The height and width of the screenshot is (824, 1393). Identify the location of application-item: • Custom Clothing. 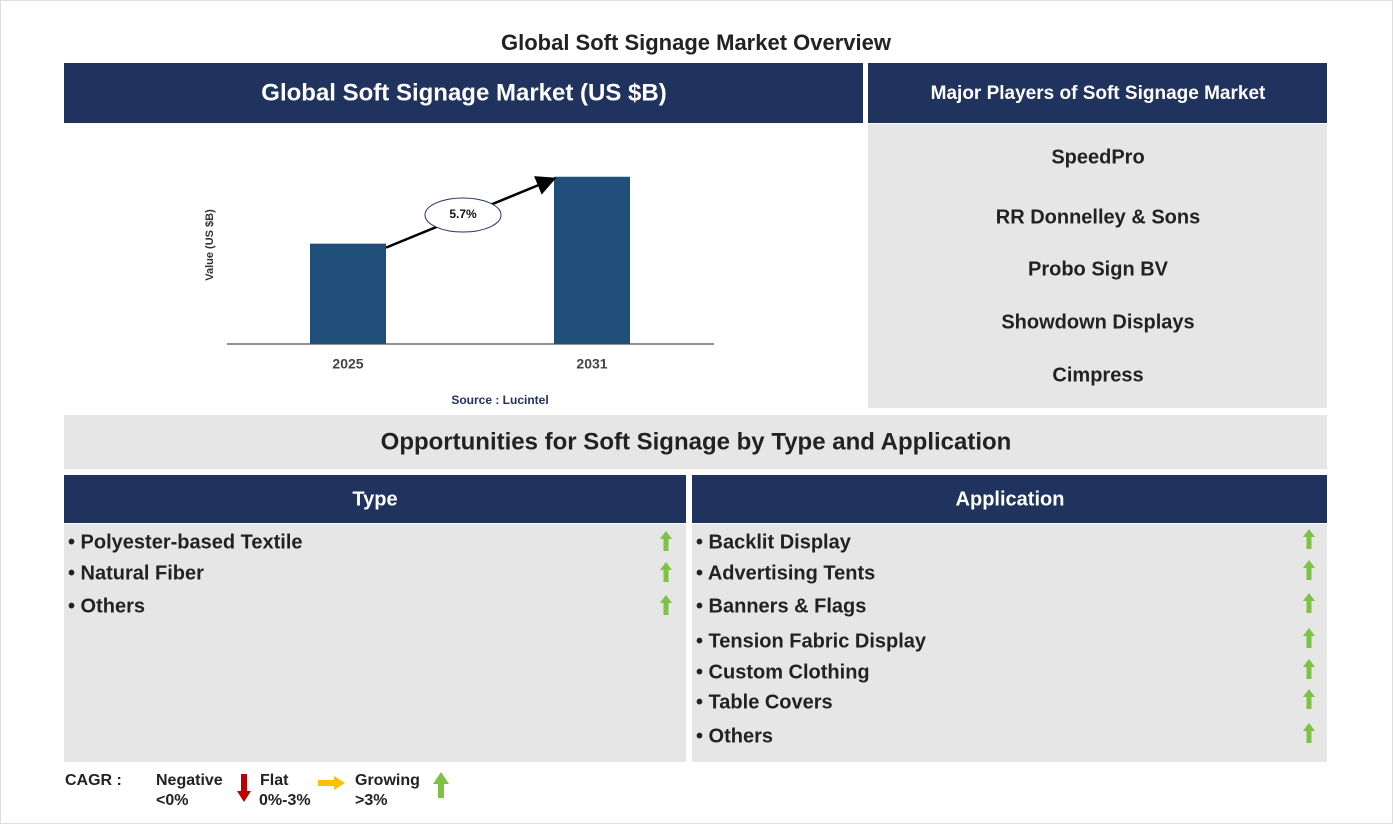
(783, 672).